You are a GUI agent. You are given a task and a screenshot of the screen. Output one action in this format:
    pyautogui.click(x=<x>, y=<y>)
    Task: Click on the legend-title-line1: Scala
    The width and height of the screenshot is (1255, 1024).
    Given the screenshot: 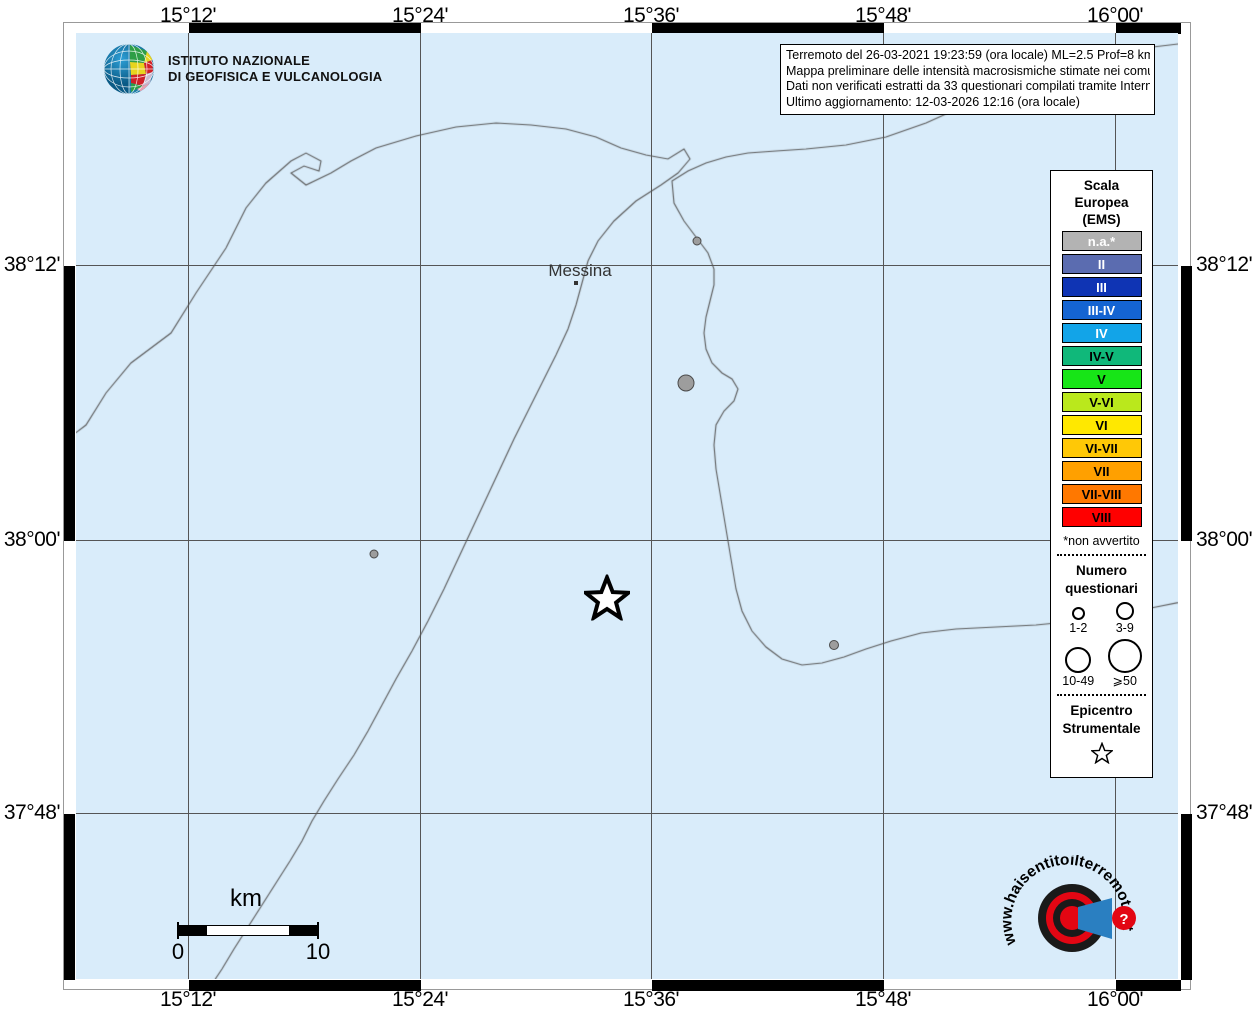 What is the action you would take?
    pyautogui.click(x=1101, y=185)
    